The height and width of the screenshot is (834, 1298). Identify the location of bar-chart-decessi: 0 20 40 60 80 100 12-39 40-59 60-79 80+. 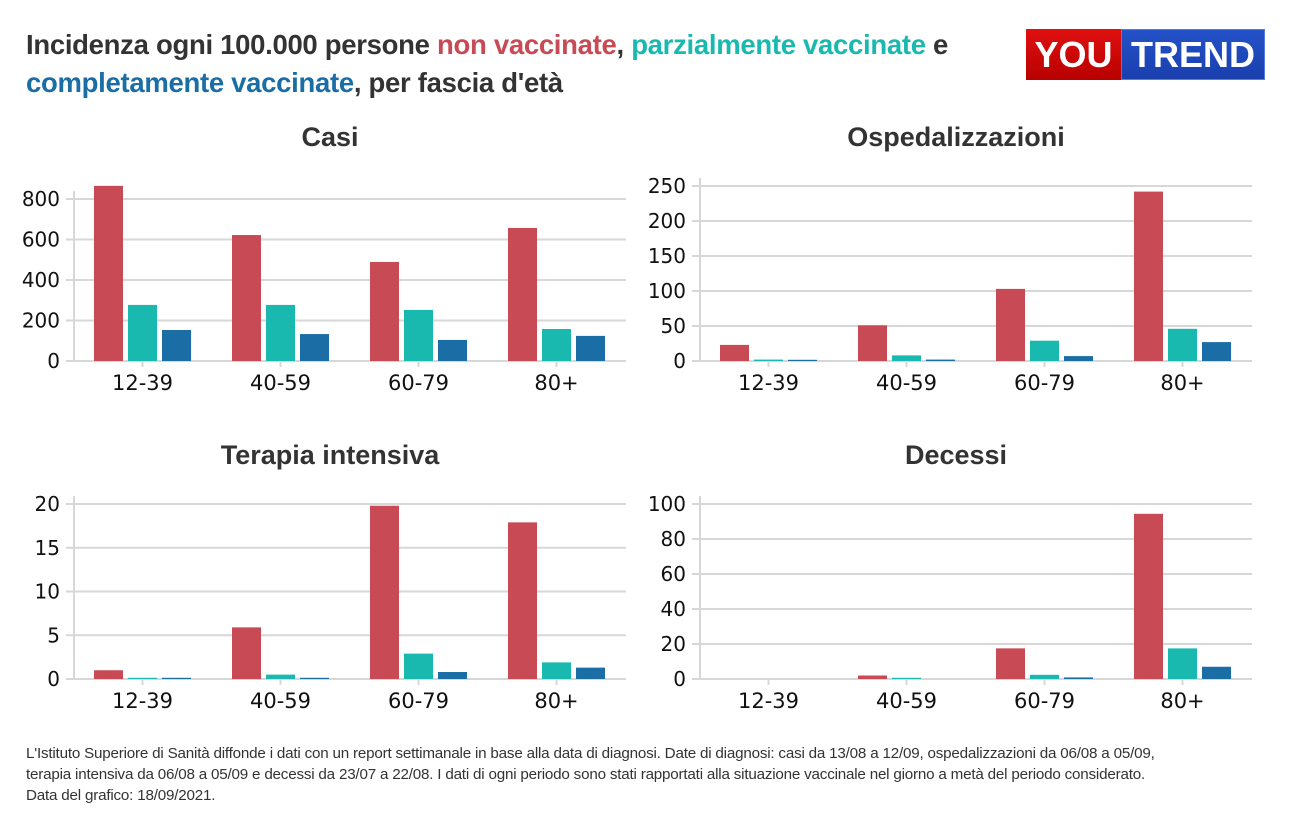
(950, 602).